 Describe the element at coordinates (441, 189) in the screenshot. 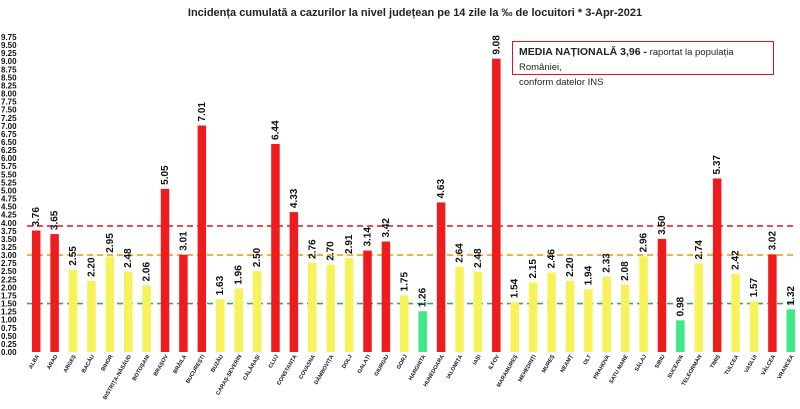

I see `value-label: 4.63` at that location.